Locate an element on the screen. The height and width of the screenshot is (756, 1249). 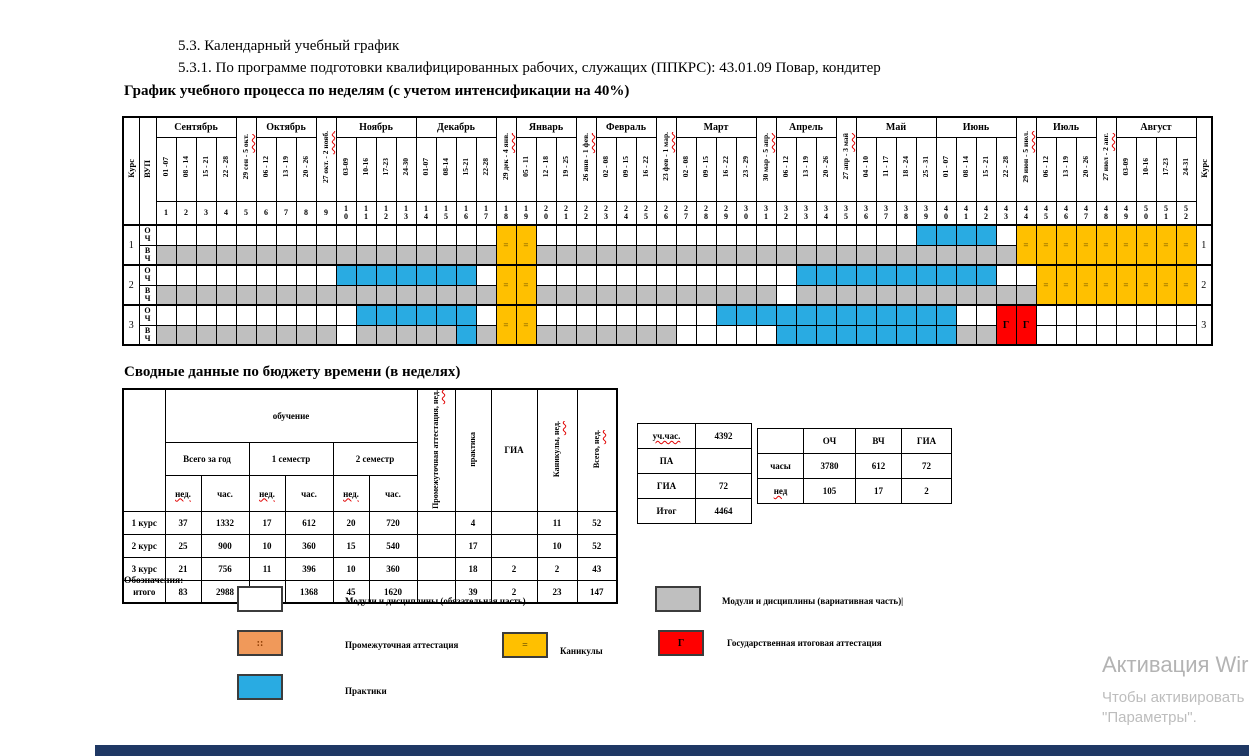
summary-unit-cell: нед. is located at coordinates (267, 493).